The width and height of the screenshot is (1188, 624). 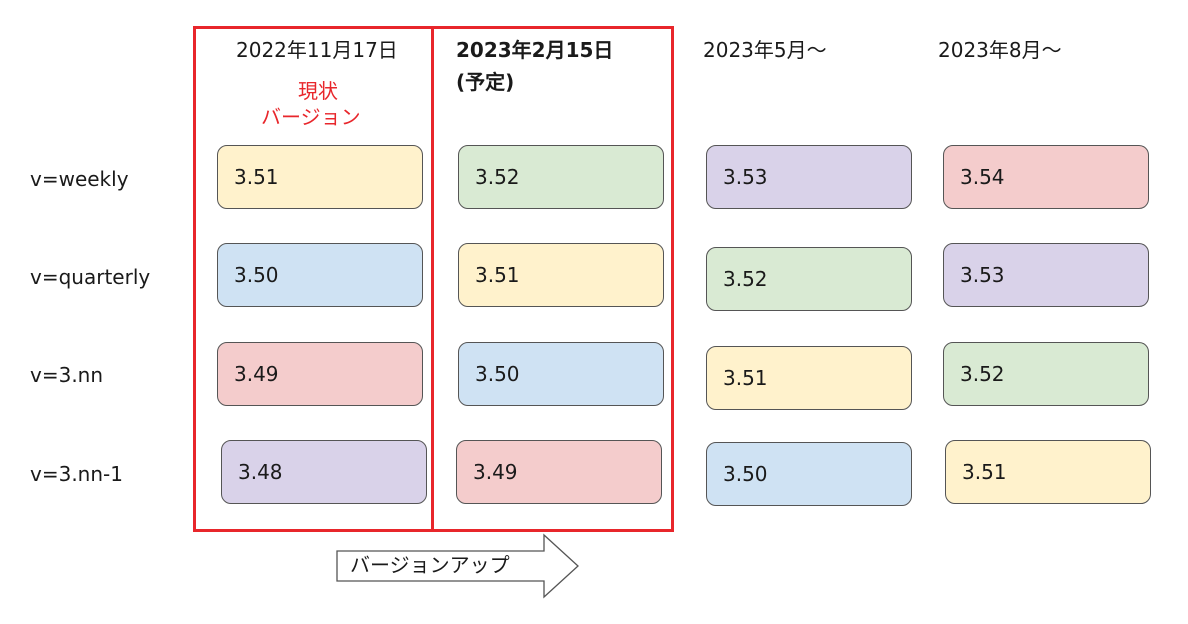 I want to click on column-header-2023-08: 2023年8月～, so click(x=1000, y=50).